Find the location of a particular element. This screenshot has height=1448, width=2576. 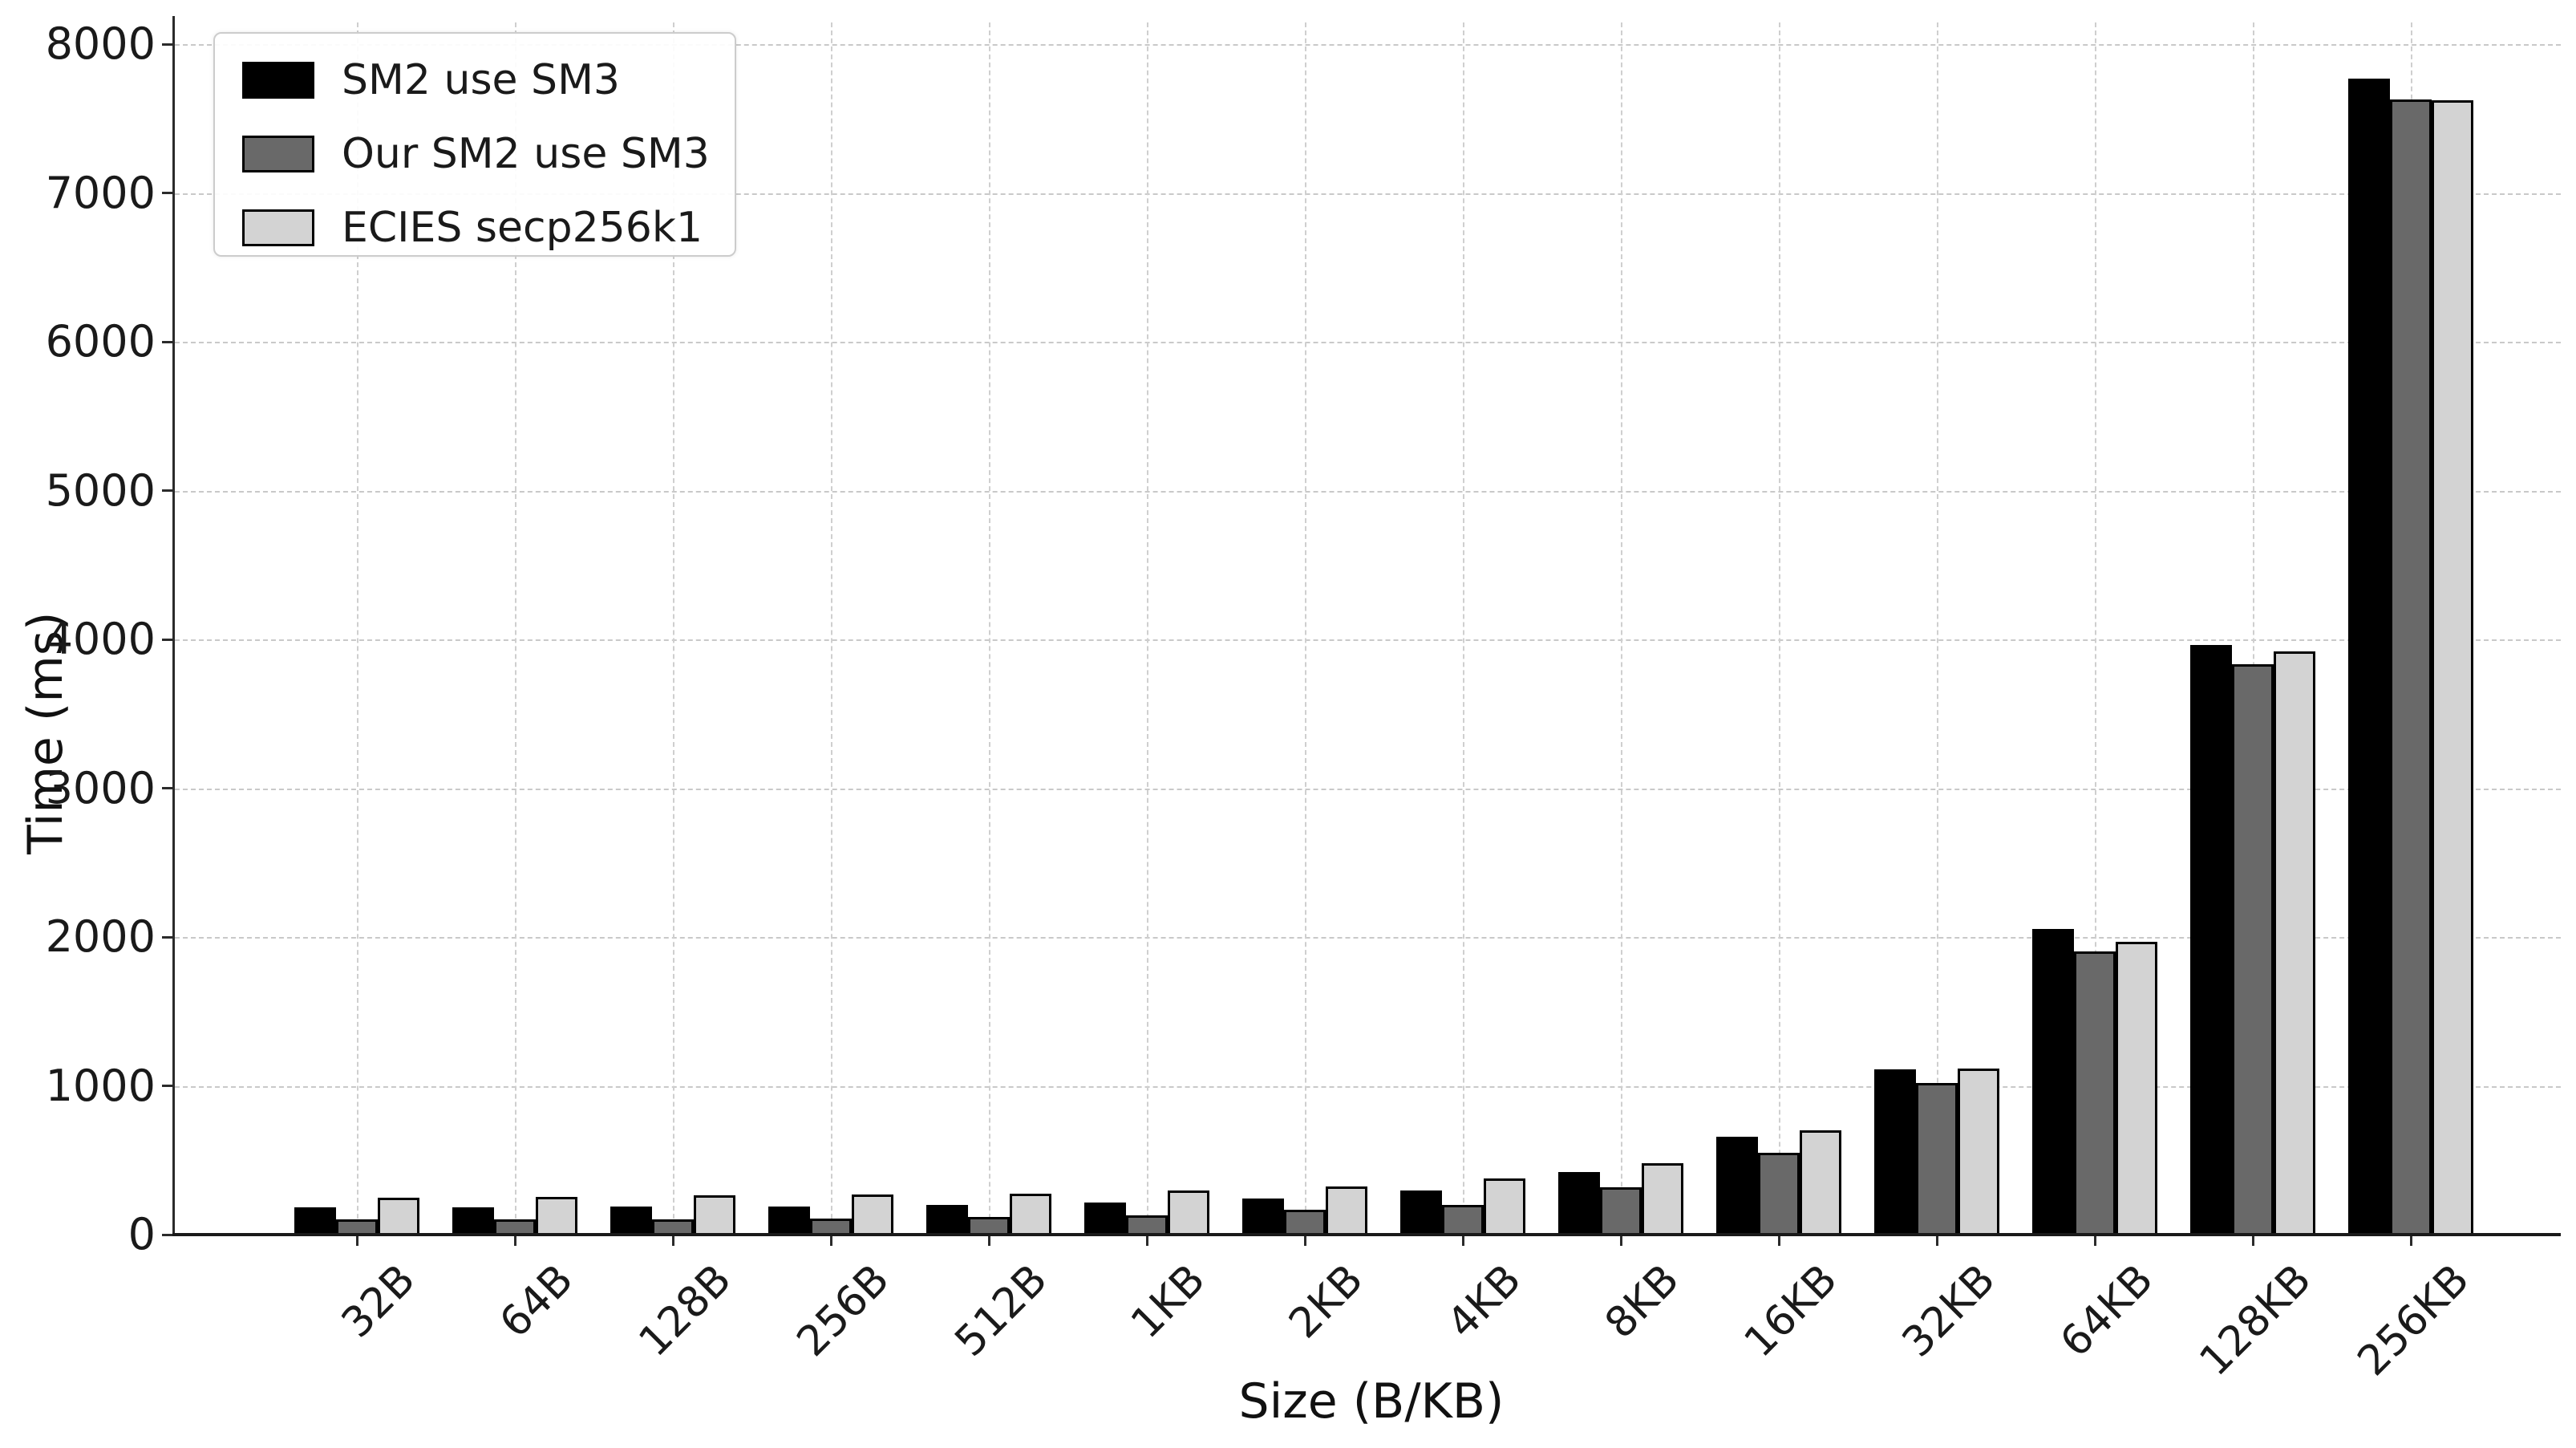

bar-our-sm2-use-sm3-64kb is located at coordinates (2095, 1093).